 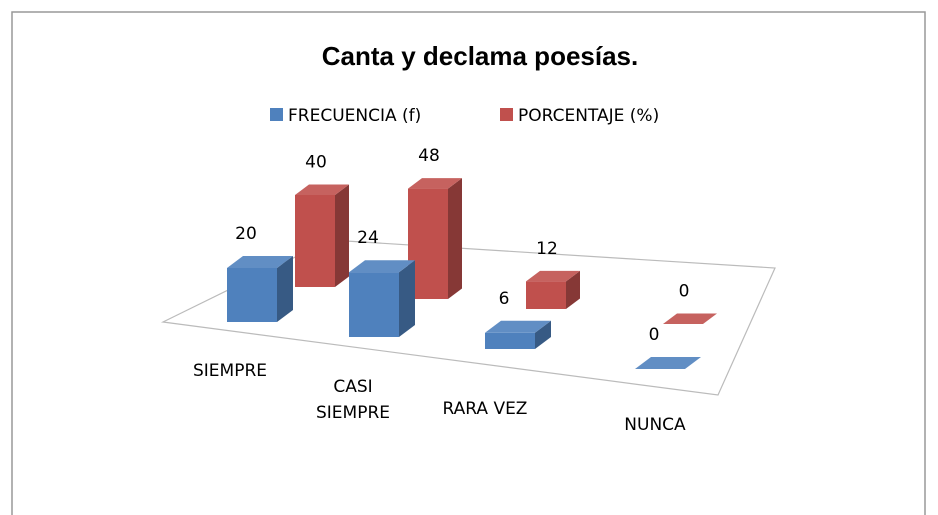 What do you see at coordinates (429, 156) in the screenshot?
I see `data-label: 48` at bounding box center [429, 156].